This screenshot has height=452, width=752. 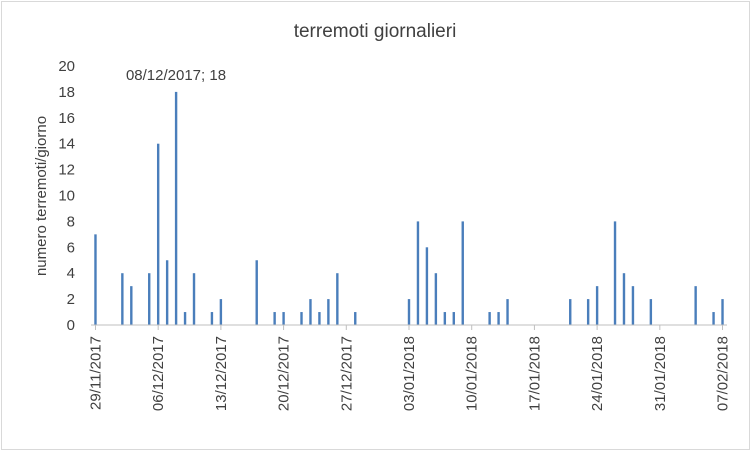 I want to click on y-tick-label: 16, so click(x=66, y=118).